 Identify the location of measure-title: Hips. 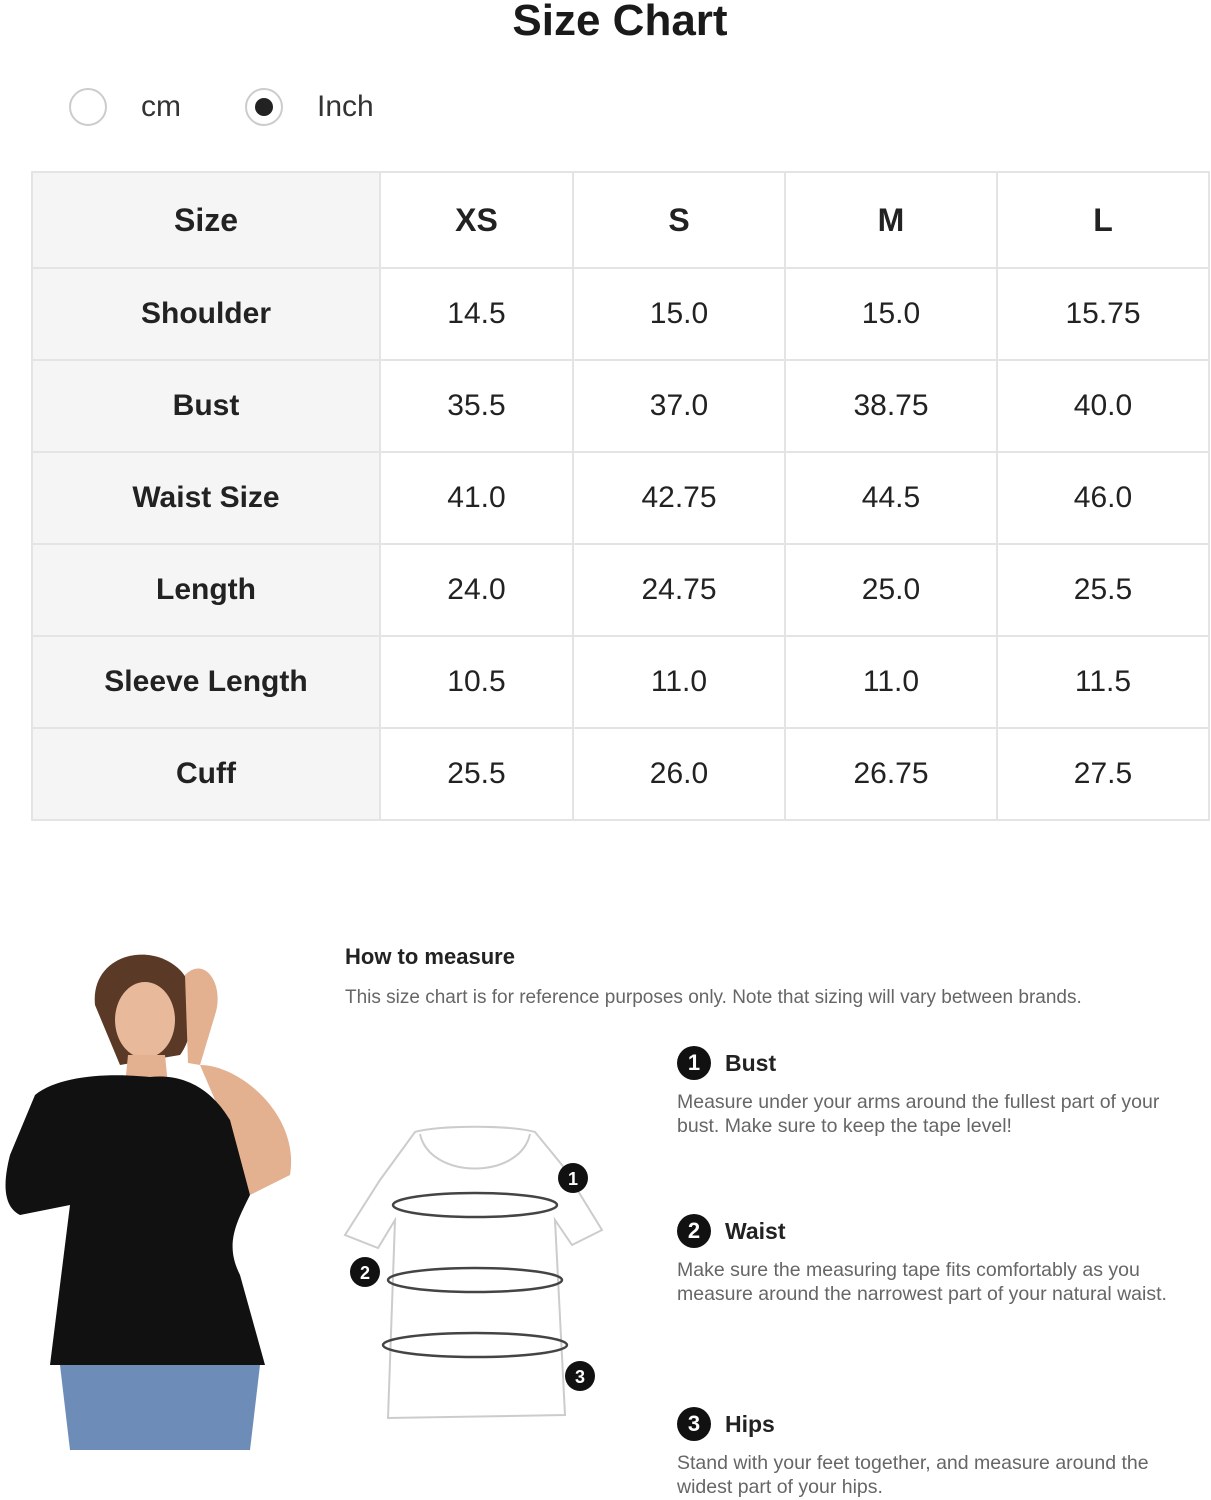
(750, 1423).